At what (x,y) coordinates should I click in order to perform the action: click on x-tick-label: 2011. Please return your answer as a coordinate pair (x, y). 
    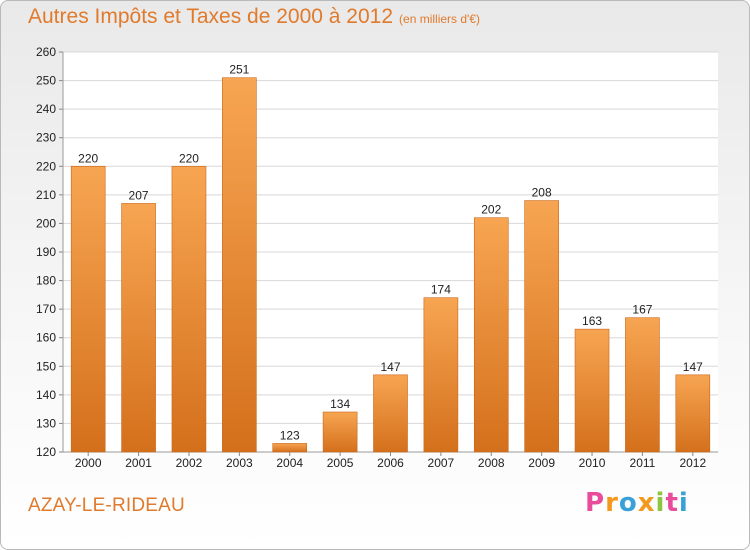
    Looking at the image, I should click on (643, 463).